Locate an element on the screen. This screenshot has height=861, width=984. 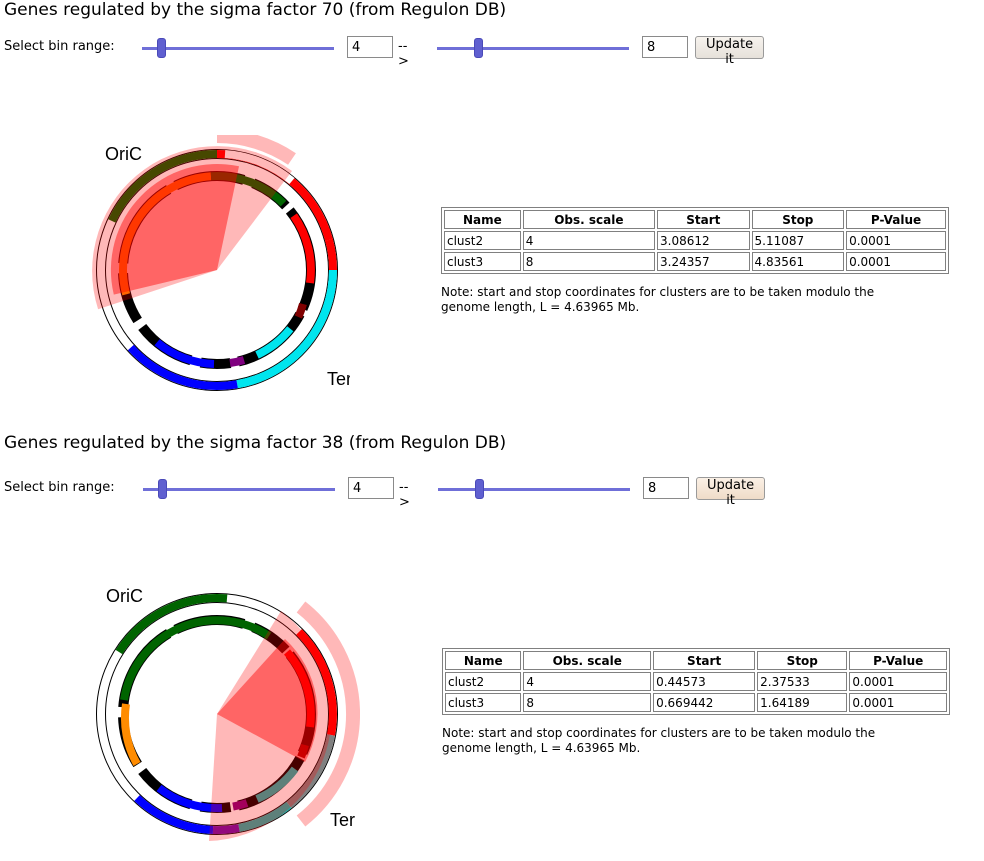
cell-start: 3.08612 is located at coordinates (703, 240).